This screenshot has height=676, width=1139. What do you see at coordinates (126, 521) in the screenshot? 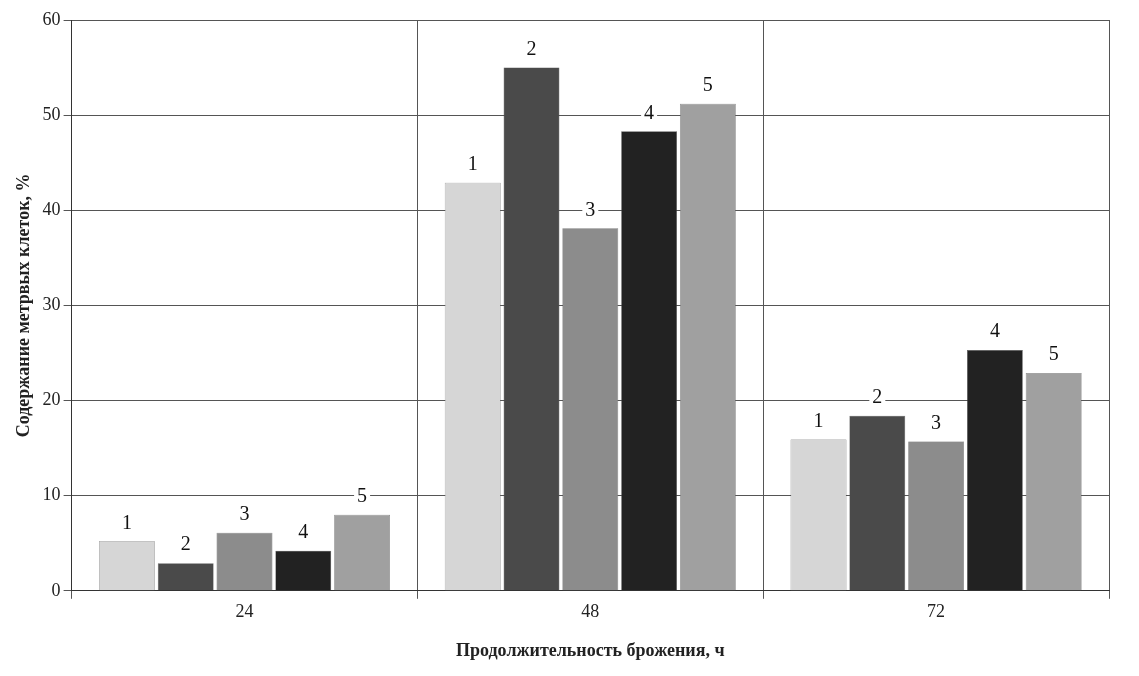
I see `series-label: 1` at bounding box center [126, 521].